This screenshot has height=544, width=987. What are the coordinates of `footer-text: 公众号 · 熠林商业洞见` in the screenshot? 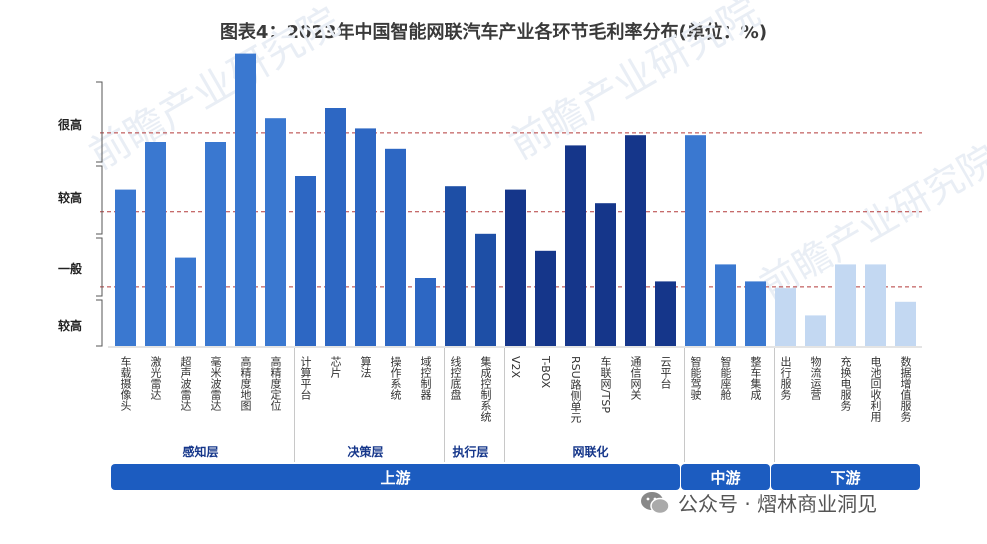 It's located at (778, 504).